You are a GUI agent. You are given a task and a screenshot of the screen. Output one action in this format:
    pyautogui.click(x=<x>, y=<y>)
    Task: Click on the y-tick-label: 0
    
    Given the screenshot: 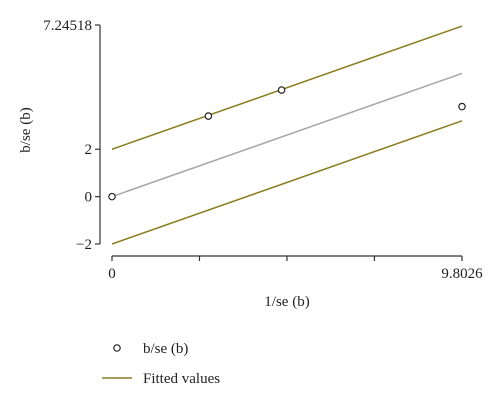 What is the action you would take?
    pyautogui.click(x=89, y=198)
    